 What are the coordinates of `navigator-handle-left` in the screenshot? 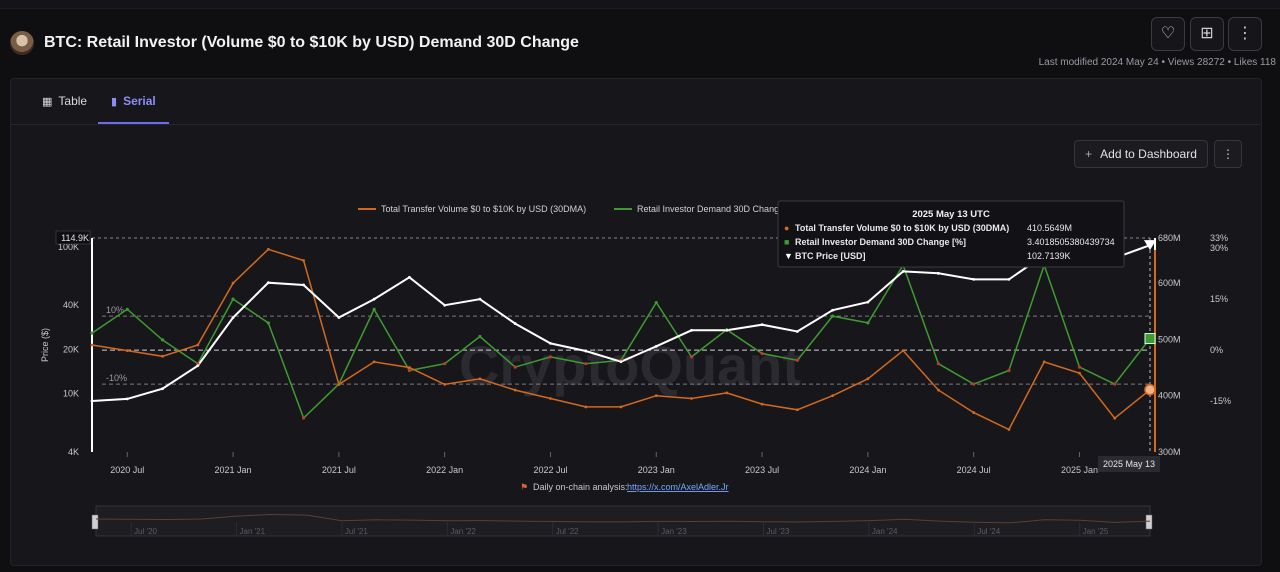 It's located at (95, 522).